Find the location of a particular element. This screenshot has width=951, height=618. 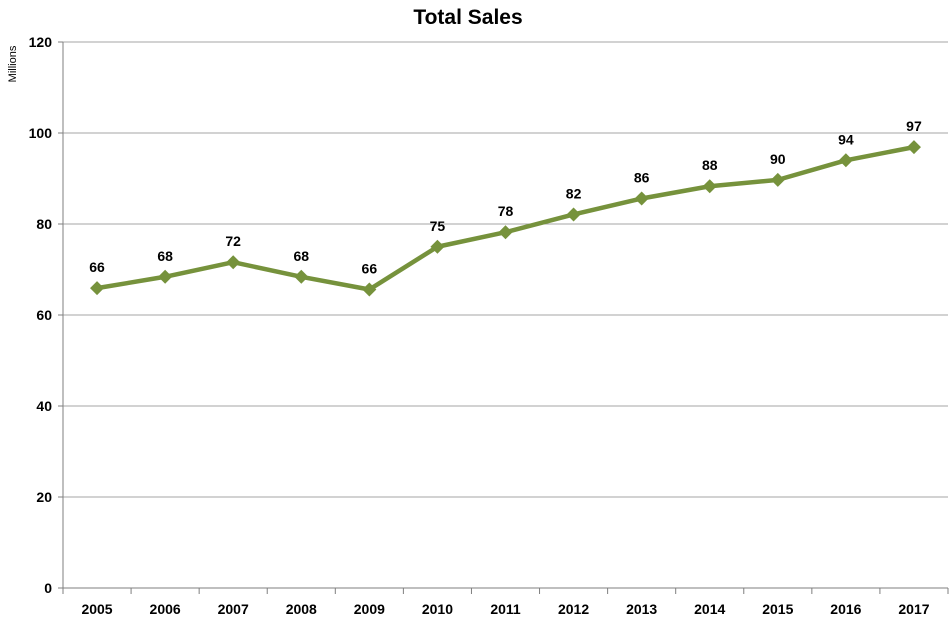

x-tick-label: 2016 is located at coordinates (845, 609).